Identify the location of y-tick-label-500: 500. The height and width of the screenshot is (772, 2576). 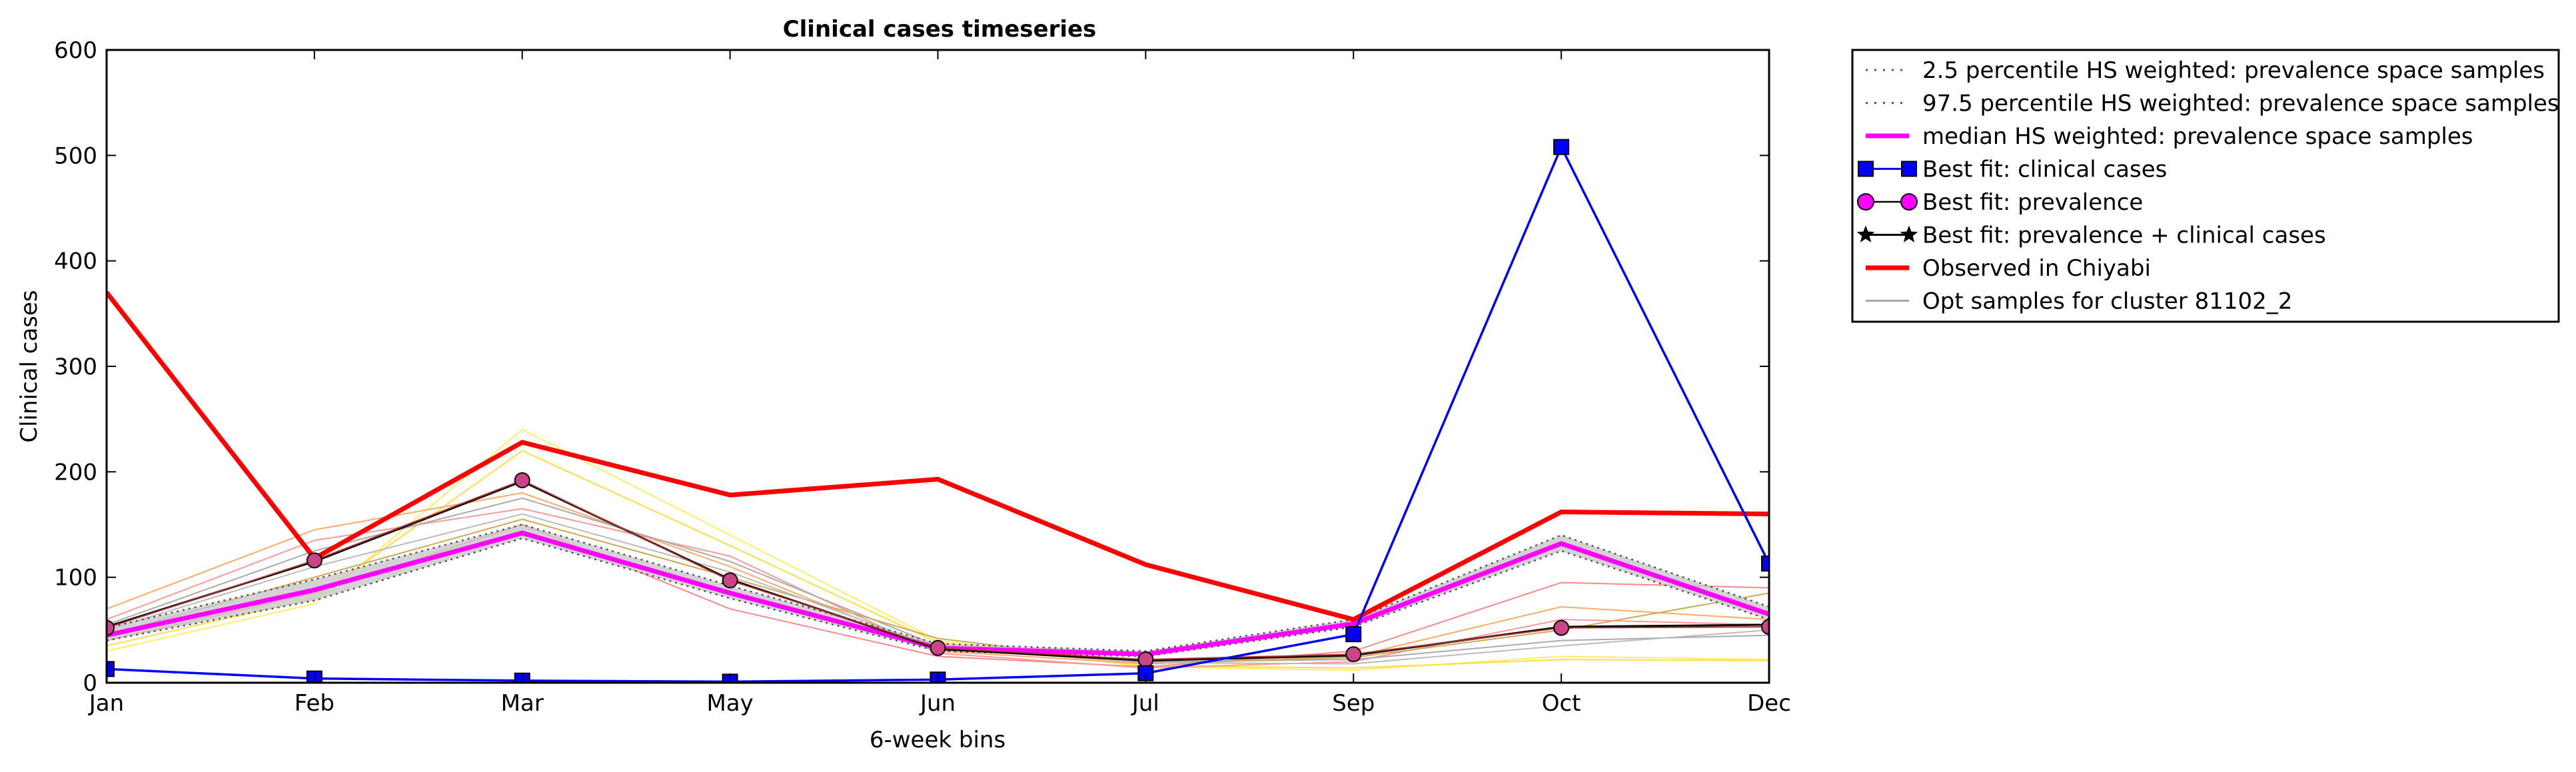
(75, 156).